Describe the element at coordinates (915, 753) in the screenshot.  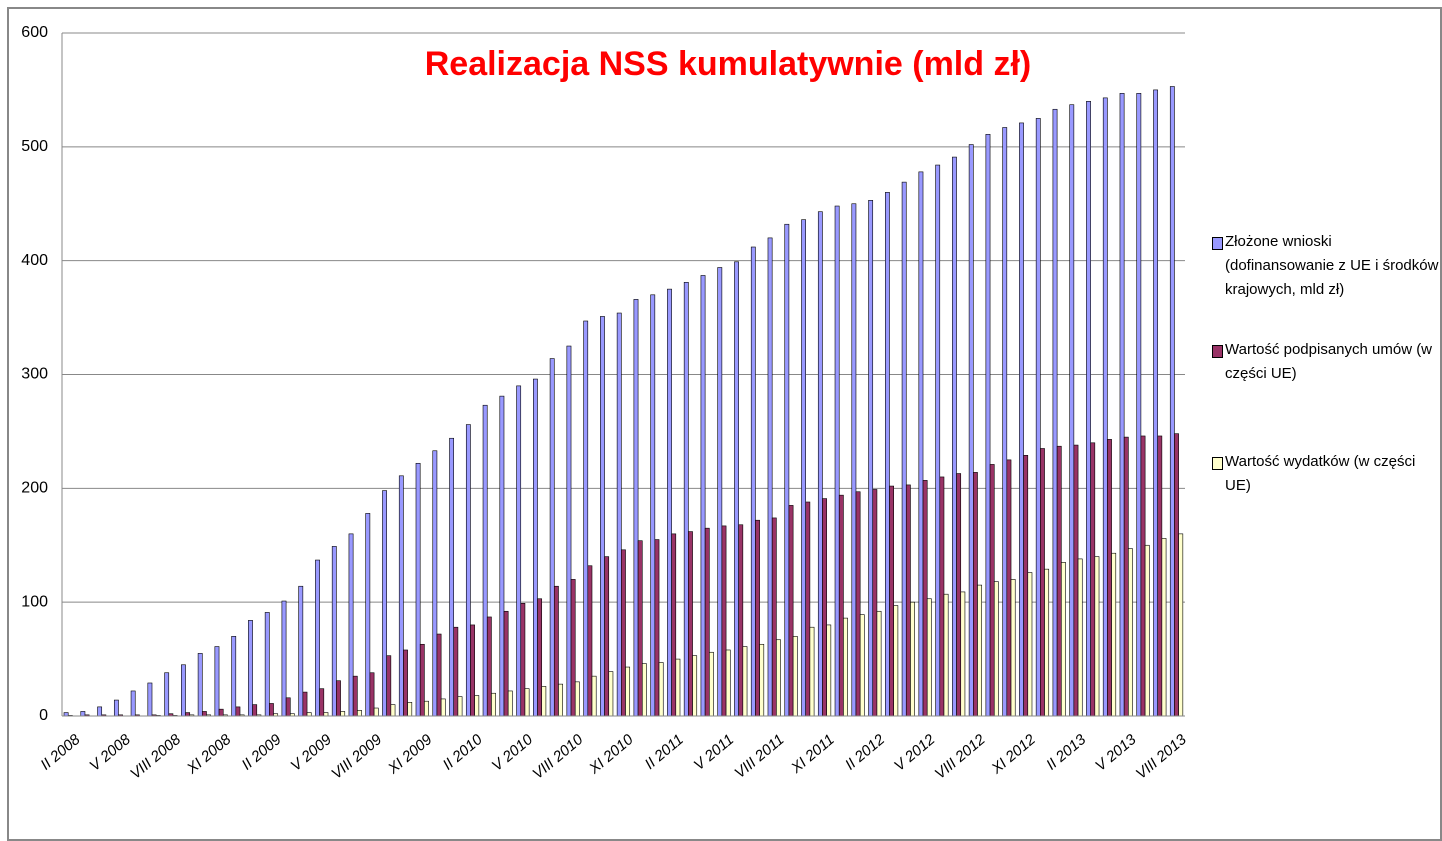
I see `x-tick-label: V 2012` at that location.